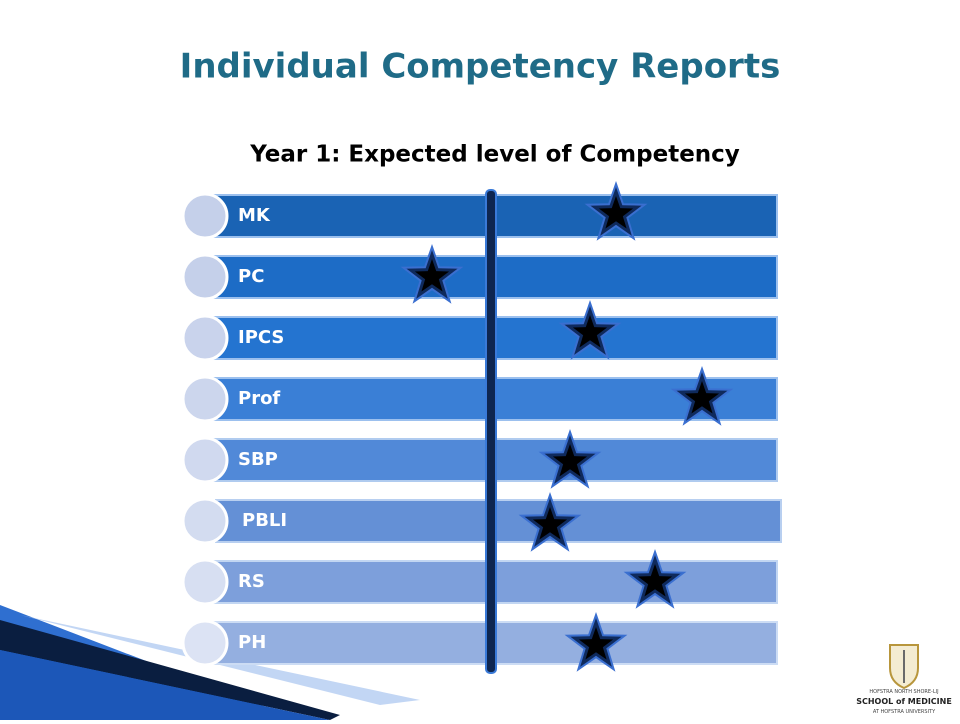  I want to click on row: MK, so click(479, 216).